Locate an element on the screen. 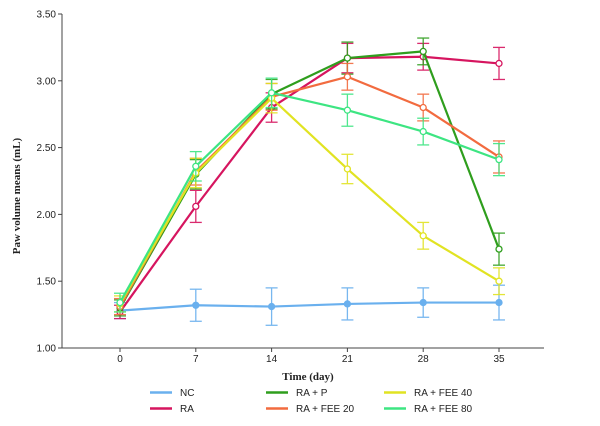 The width and height of the screenshot is (600, 426). legend-label: RA + FEE 40 is located at coordinates (443, 393).